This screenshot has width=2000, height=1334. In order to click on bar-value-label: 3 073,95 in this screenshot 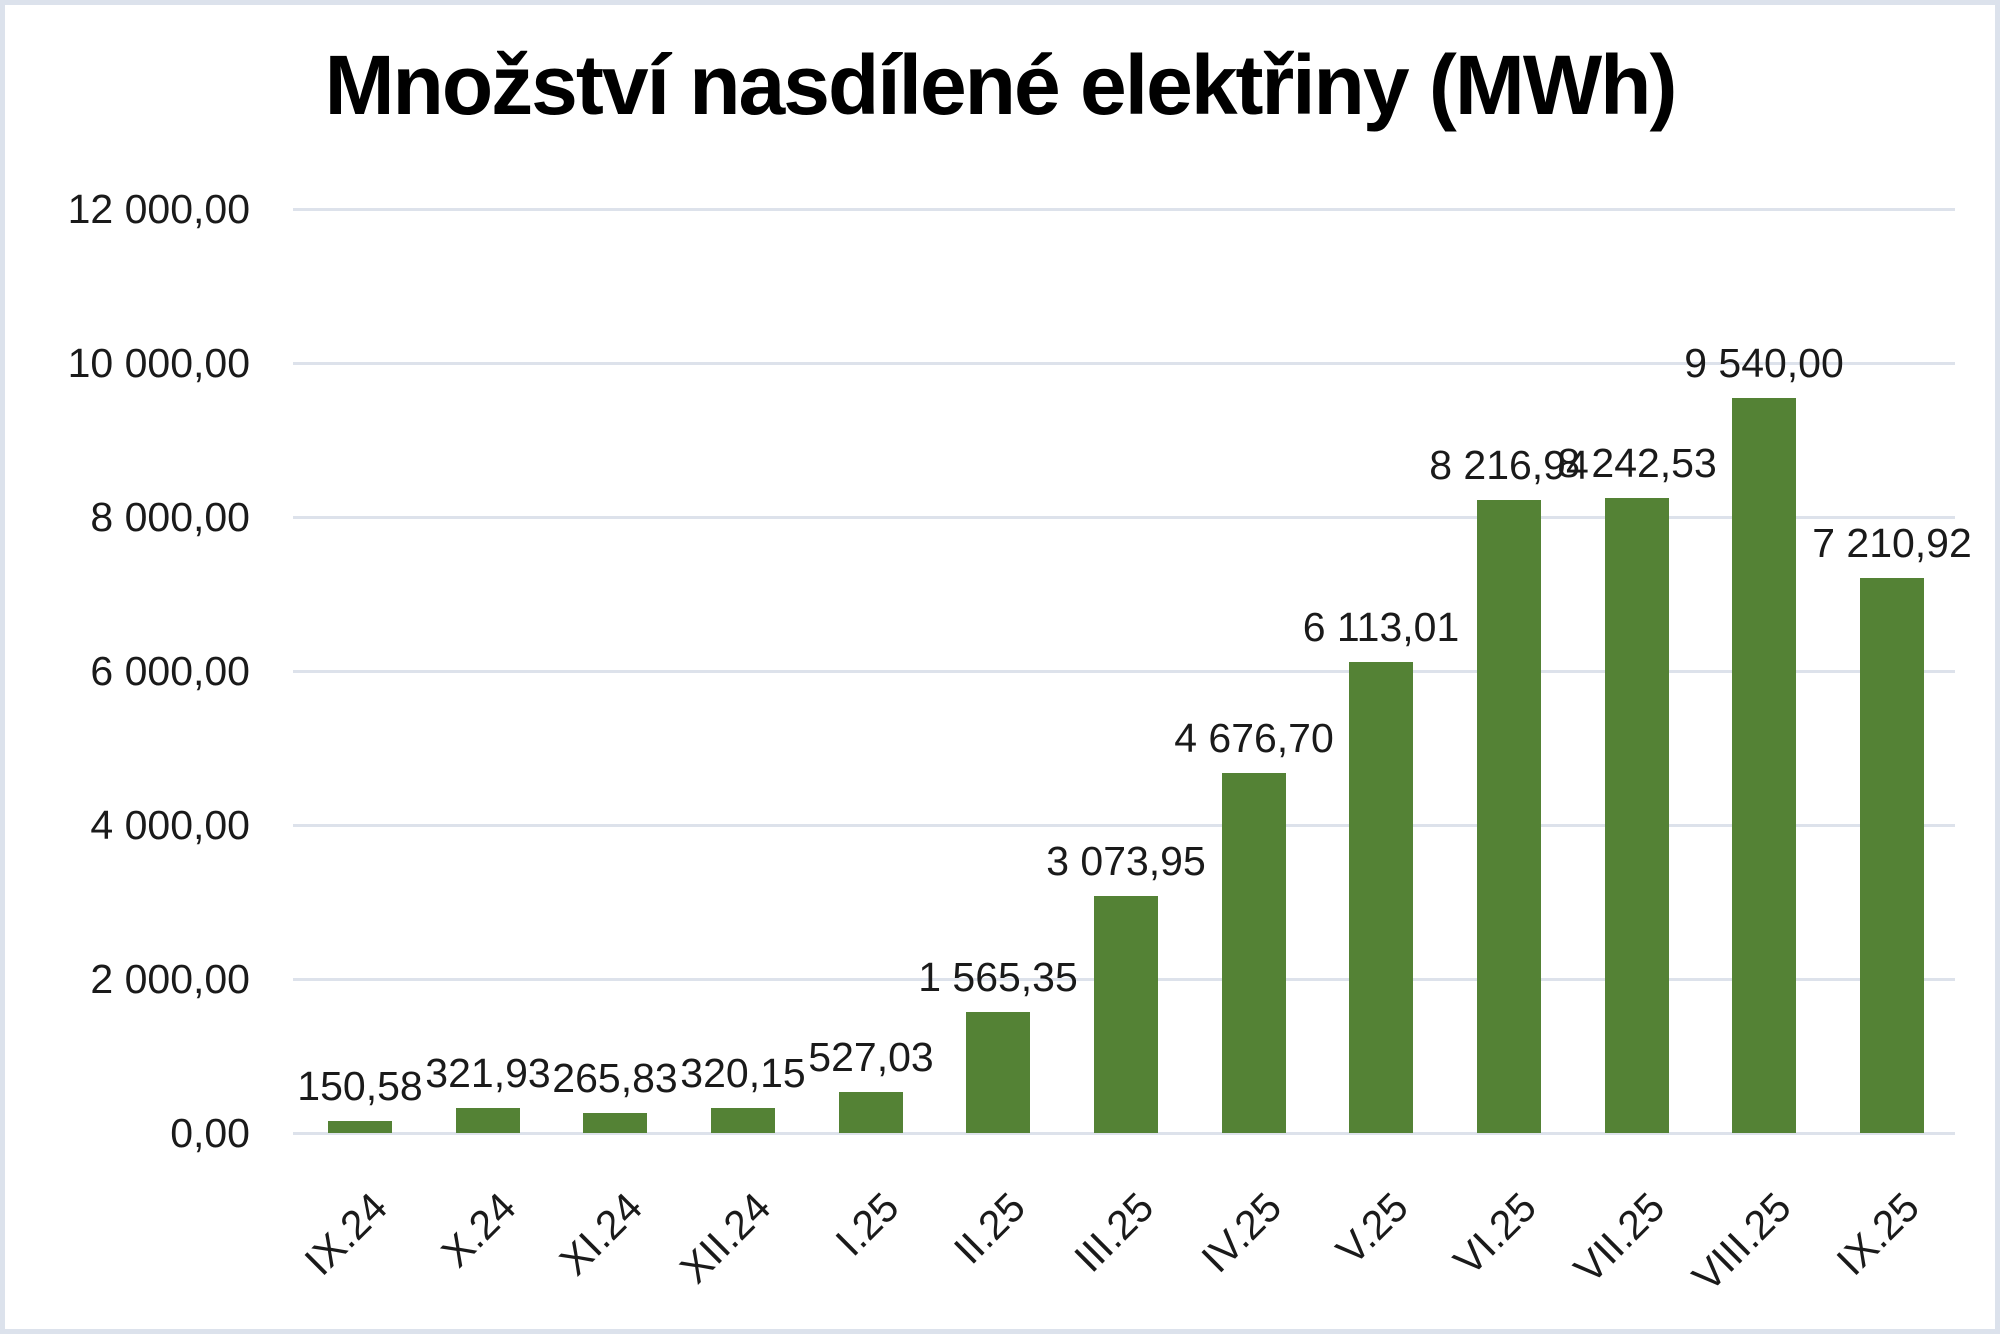, I will do `click(1126, 861)`.